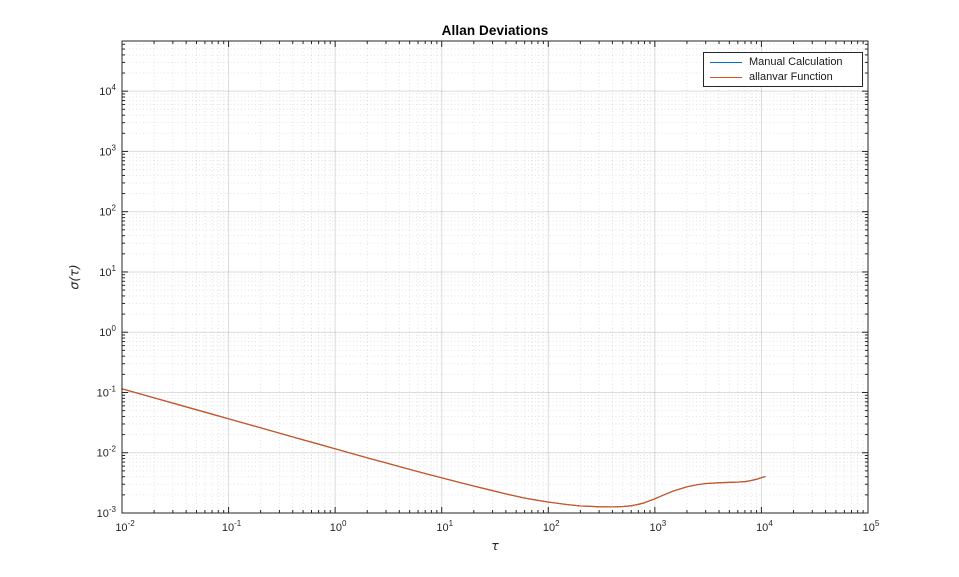 Image resolution: width=959 pixels, height=577 pixels. I want to click on legend-label: Manual Calculation, so click(796, 62).